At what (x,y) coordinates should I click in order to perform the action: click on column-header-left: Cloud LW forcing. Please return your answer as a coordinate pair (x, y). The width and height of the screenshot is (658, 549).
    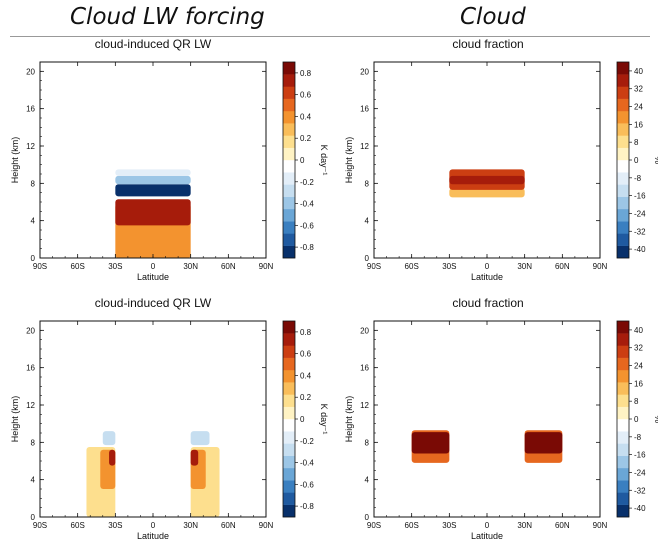
    Looking at the image, I should click on (167, 17).